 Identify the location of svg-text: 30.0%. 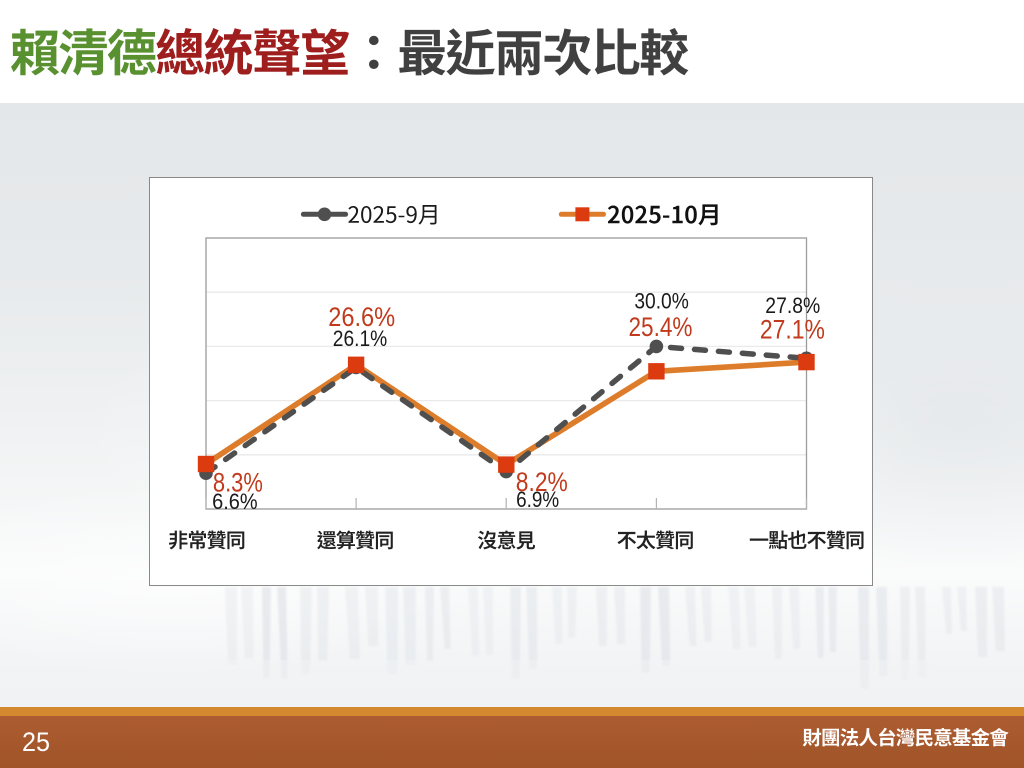
(661, 300).